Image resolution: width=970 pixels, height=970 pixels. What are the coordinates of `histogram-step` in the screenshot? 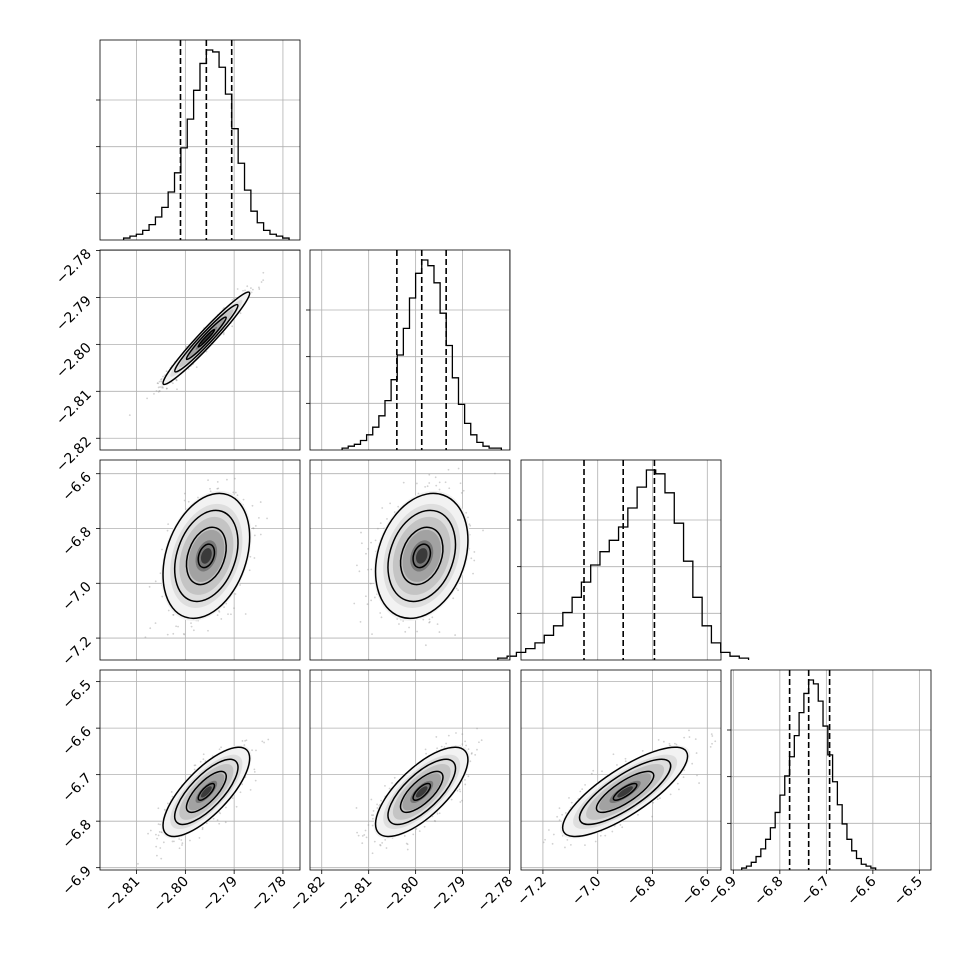 It's located at (206, 144).